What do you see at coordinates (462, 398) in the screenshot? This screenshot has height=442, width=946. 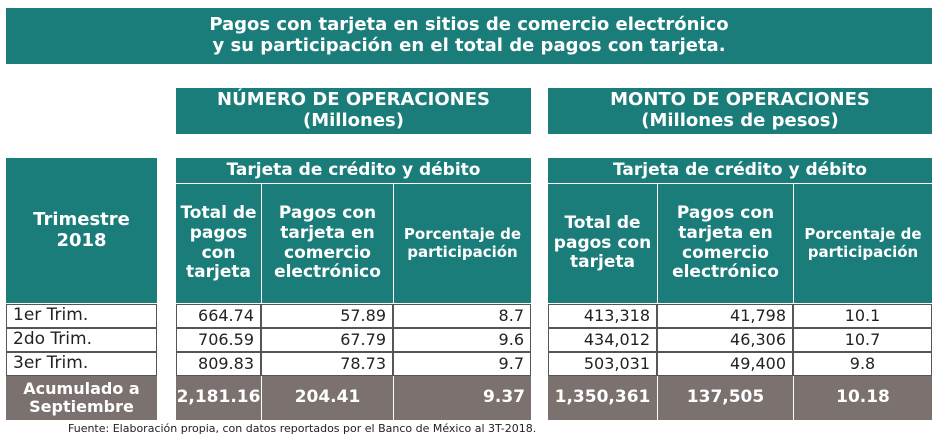 I see `total-cell: 9.37` at bounding box center [462, 398].